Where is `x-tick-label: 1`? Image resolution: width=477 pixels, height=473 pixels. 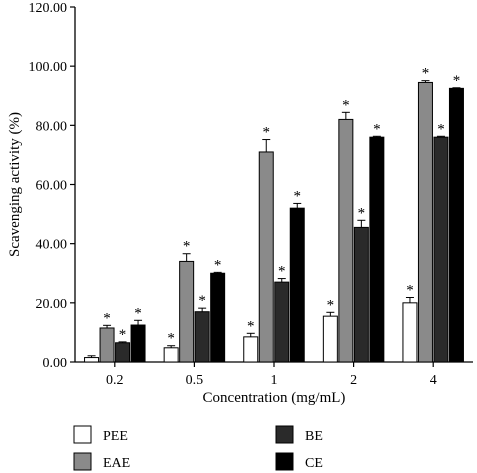 x-tick-label: 1 is located at coordinates (274, 380).